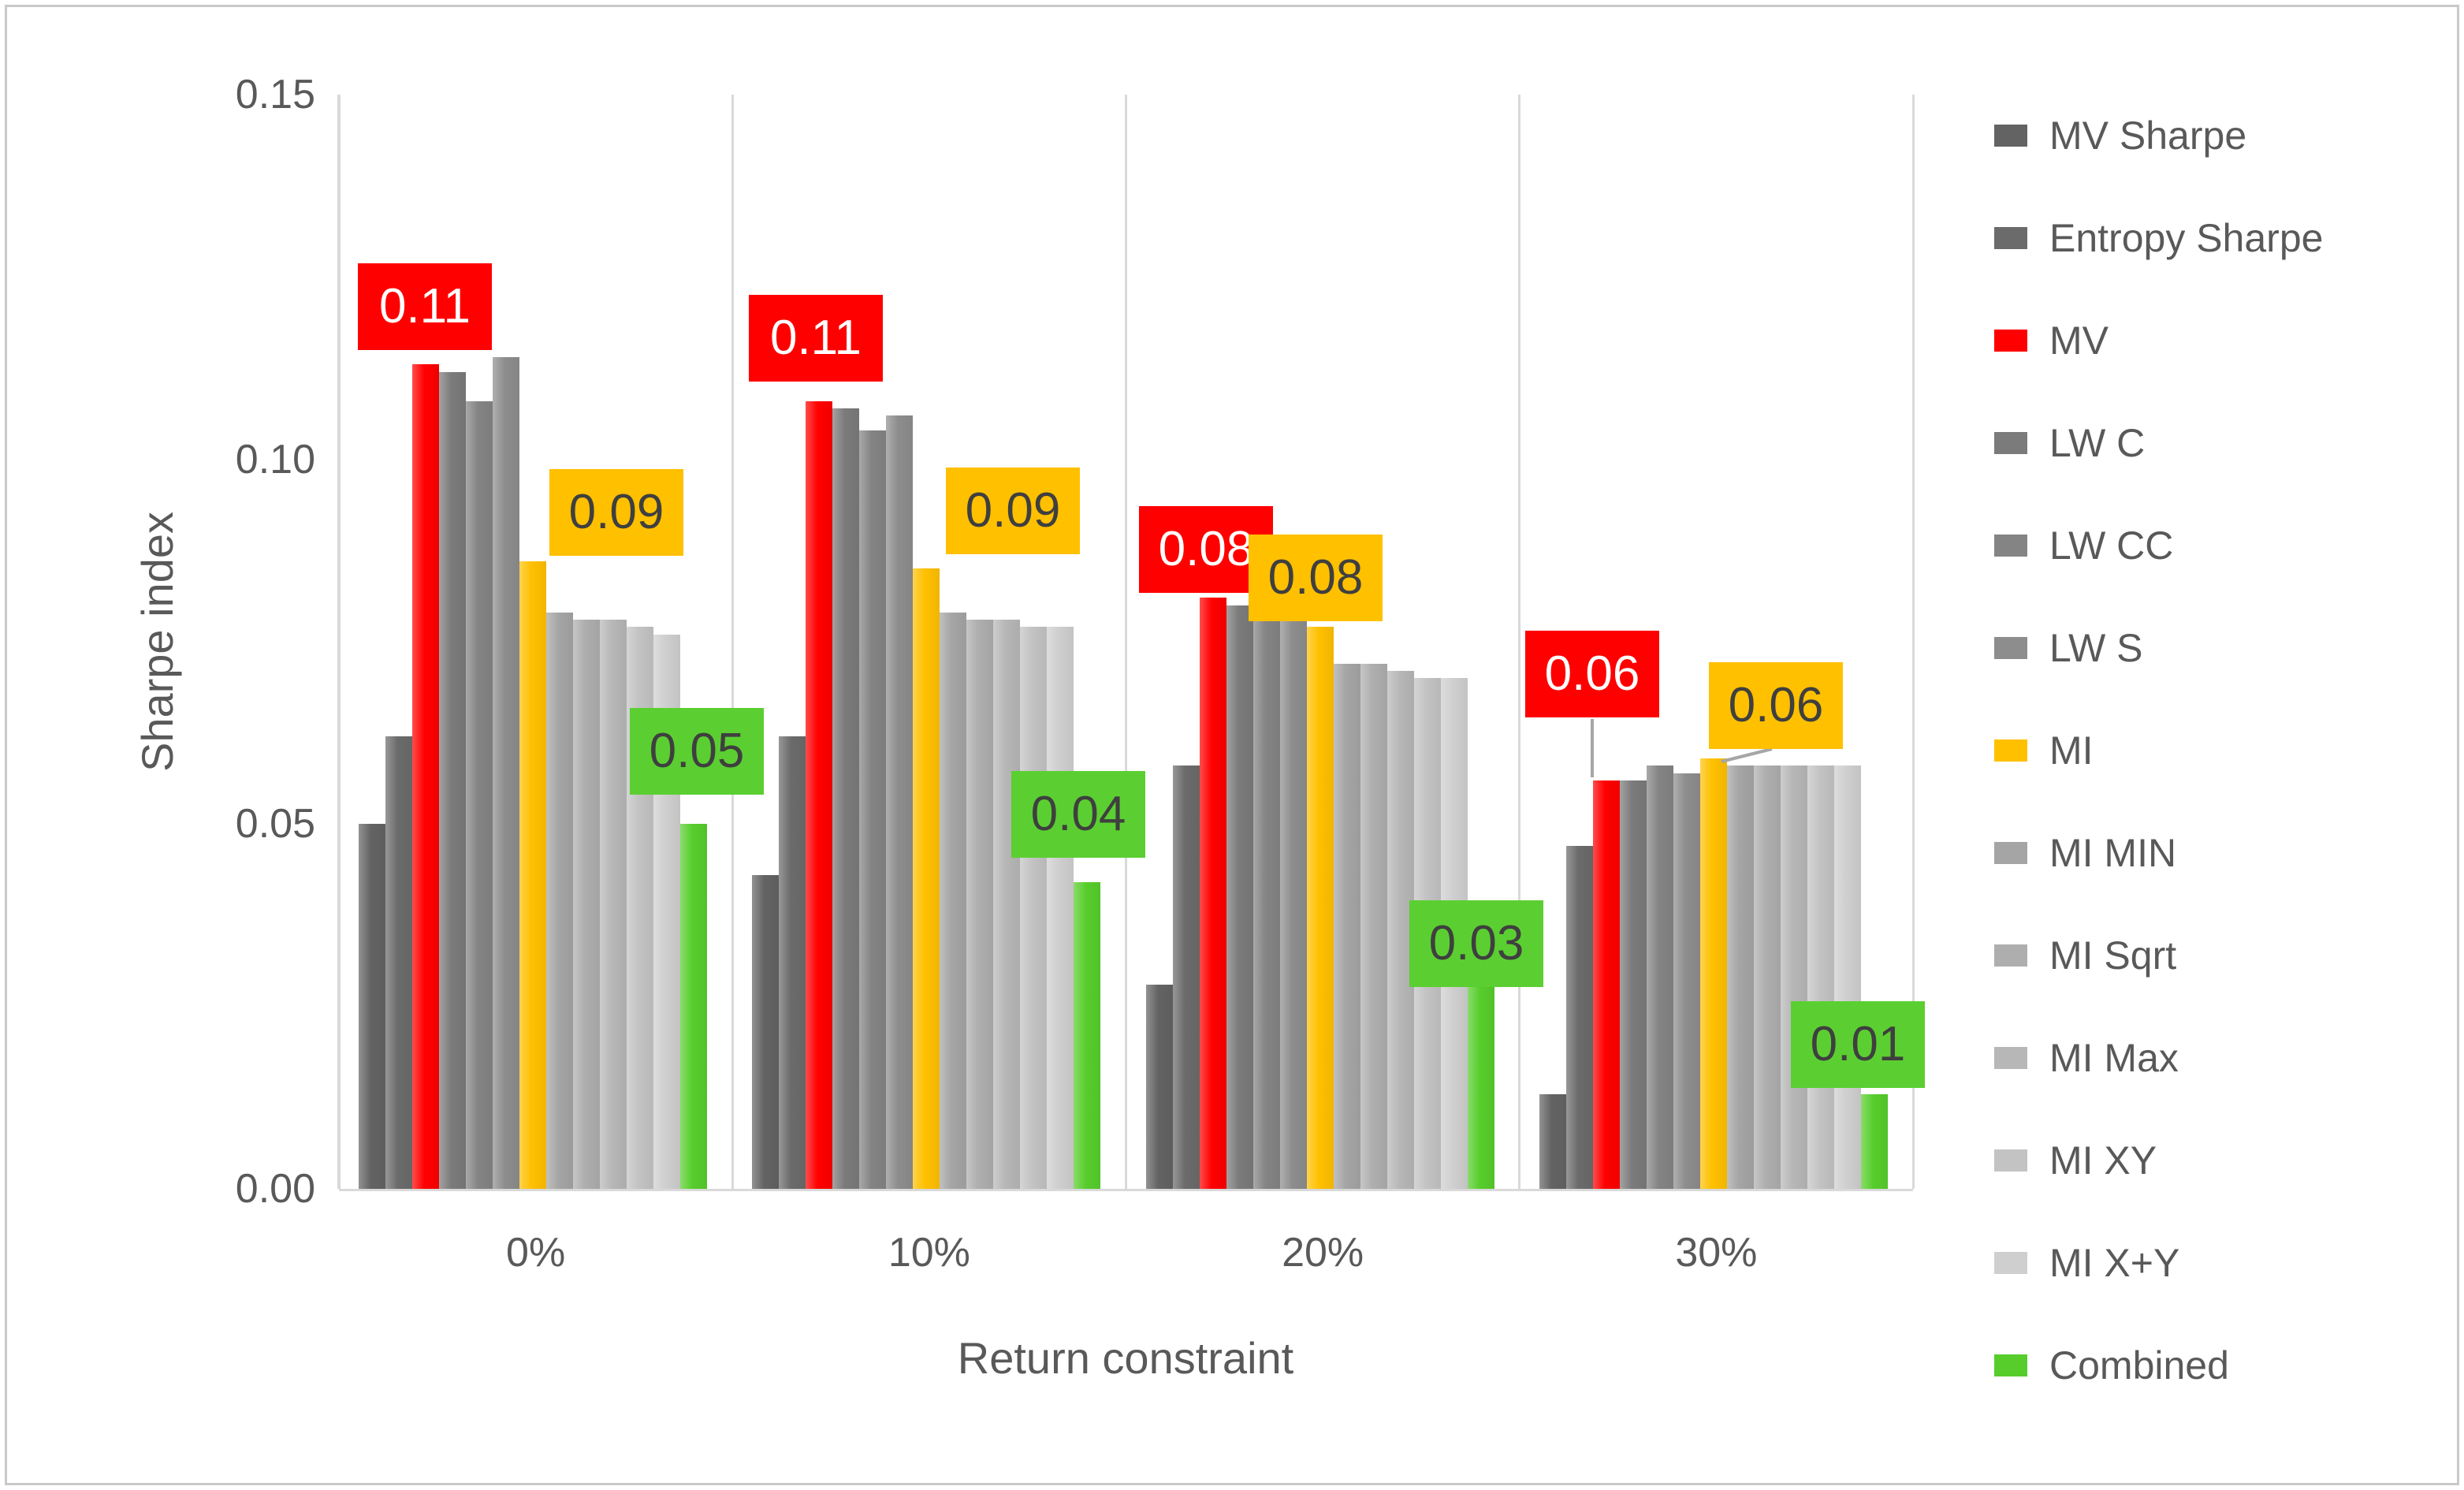 The width and height of the screenshot is (2464, 1490). What do you see at coordinates (1400, 930) in the screenshot?
I see `bar-mi-max-20%` at bounding box center [1400, 930].